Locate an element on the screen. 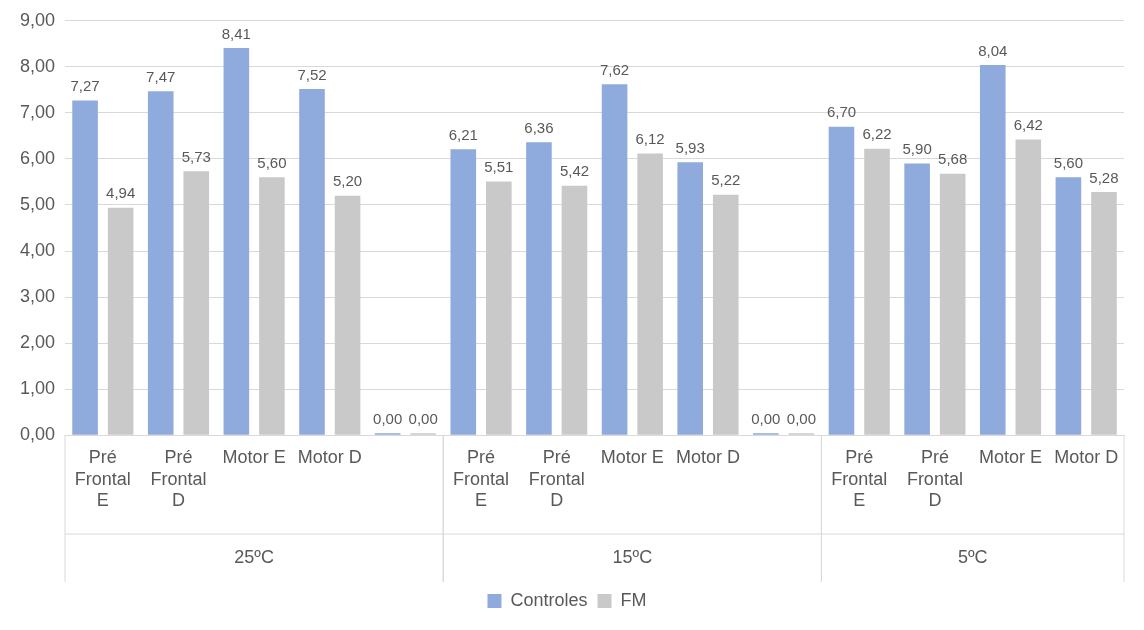  data-label: 6,22 is located at coordinates (877, 134).